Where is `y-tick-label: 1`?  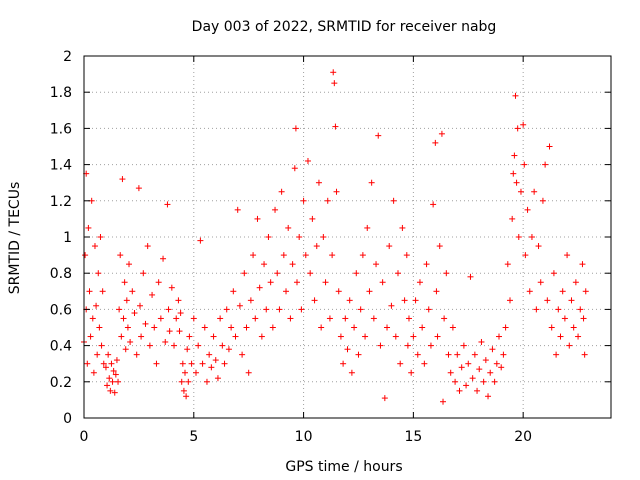 y-tick-label: 1 is located at coordinates (67, 238).